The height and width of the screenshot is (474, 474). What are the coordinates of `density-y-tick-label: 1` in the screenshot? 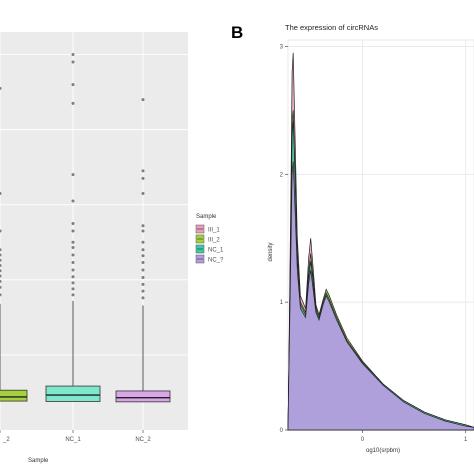 It's located at (282, 303).